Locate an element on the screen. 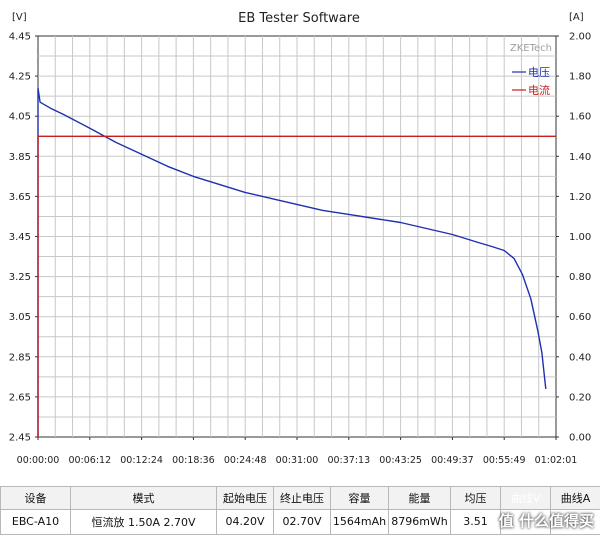 The height and width of the screenshot is (535, 600). y-left-tick-label: 2.85 is located at coordinates (20, 357).